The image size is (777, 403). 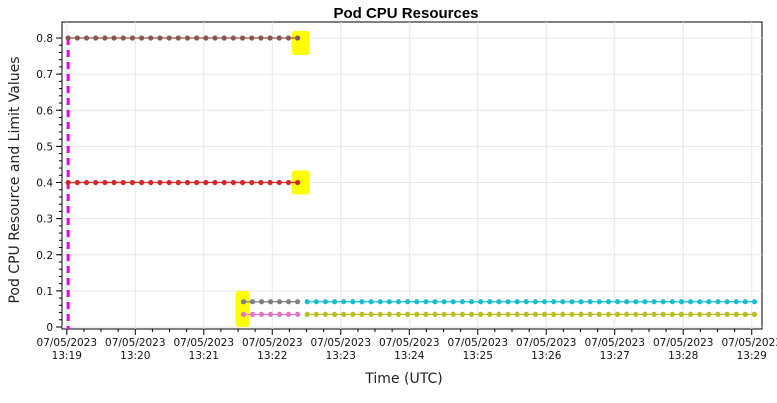 I want to click on x-tick-time: 13:26, so click(x=546, y=356).